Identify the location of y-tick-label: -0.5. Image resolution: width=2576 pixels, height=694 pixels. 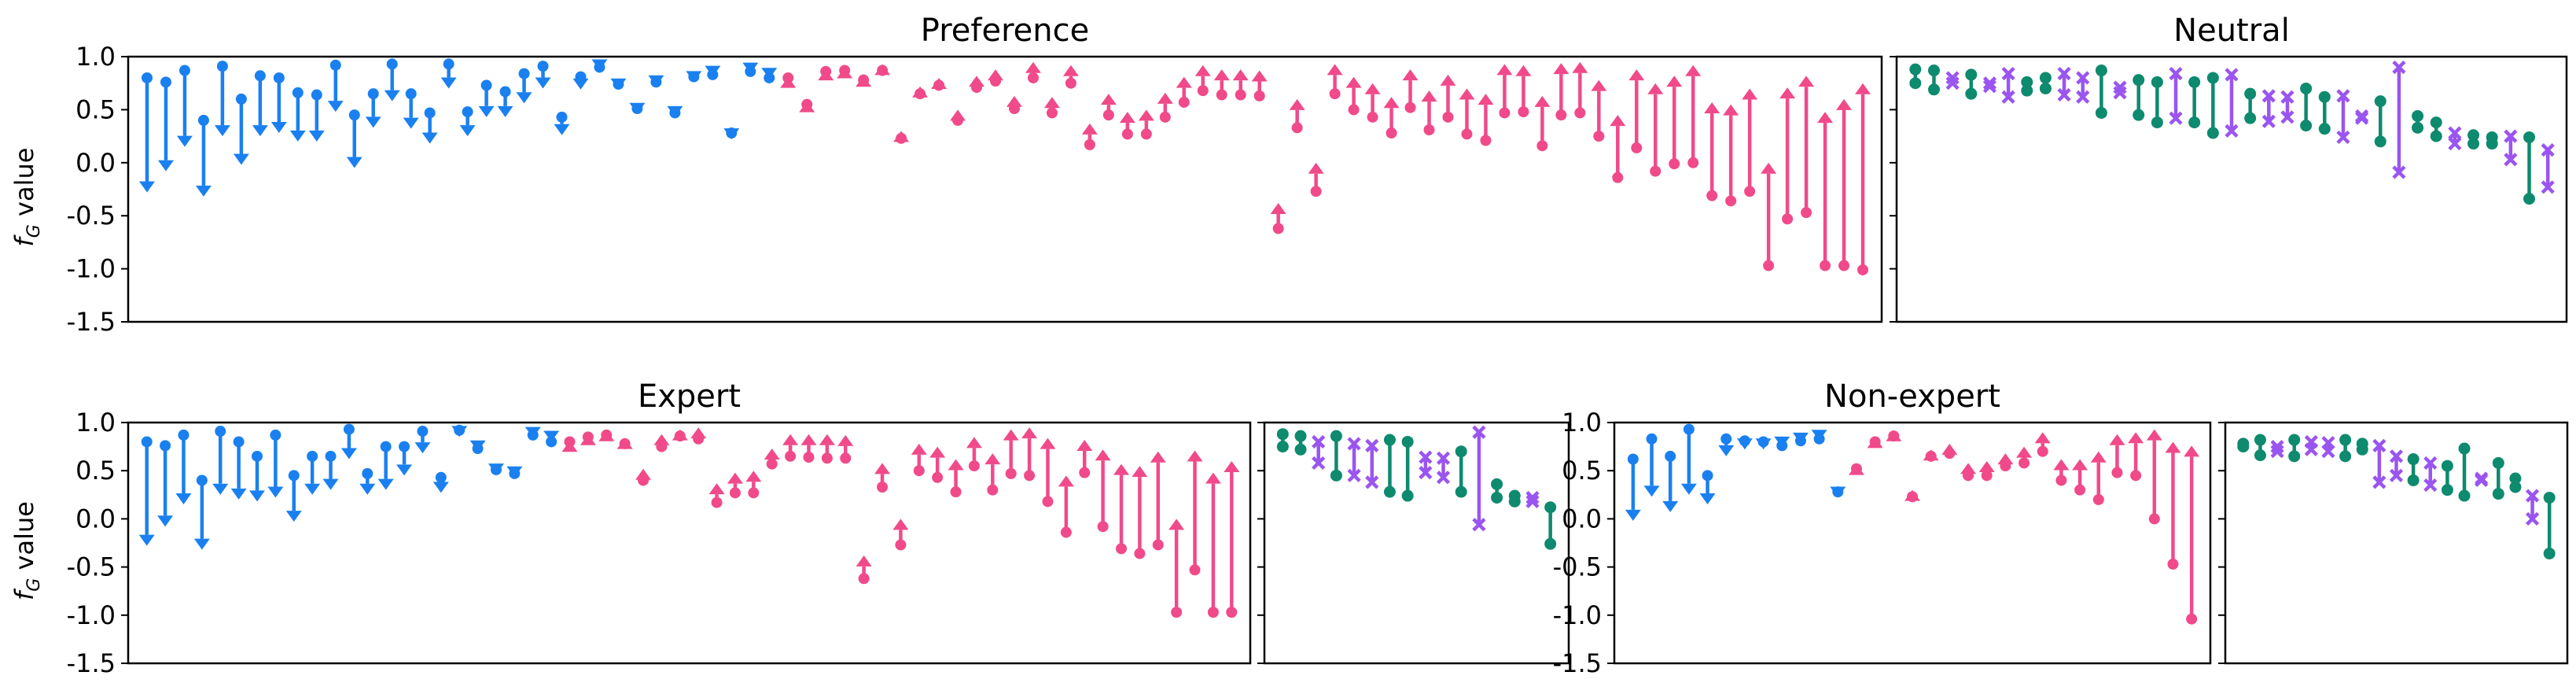
(92, 567).